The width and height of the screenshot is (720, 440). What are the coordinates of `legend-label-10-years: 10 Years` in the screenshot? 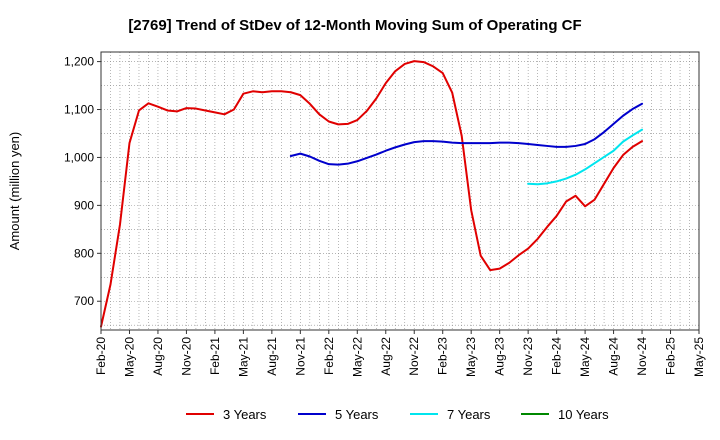 It's located at (583, 414).